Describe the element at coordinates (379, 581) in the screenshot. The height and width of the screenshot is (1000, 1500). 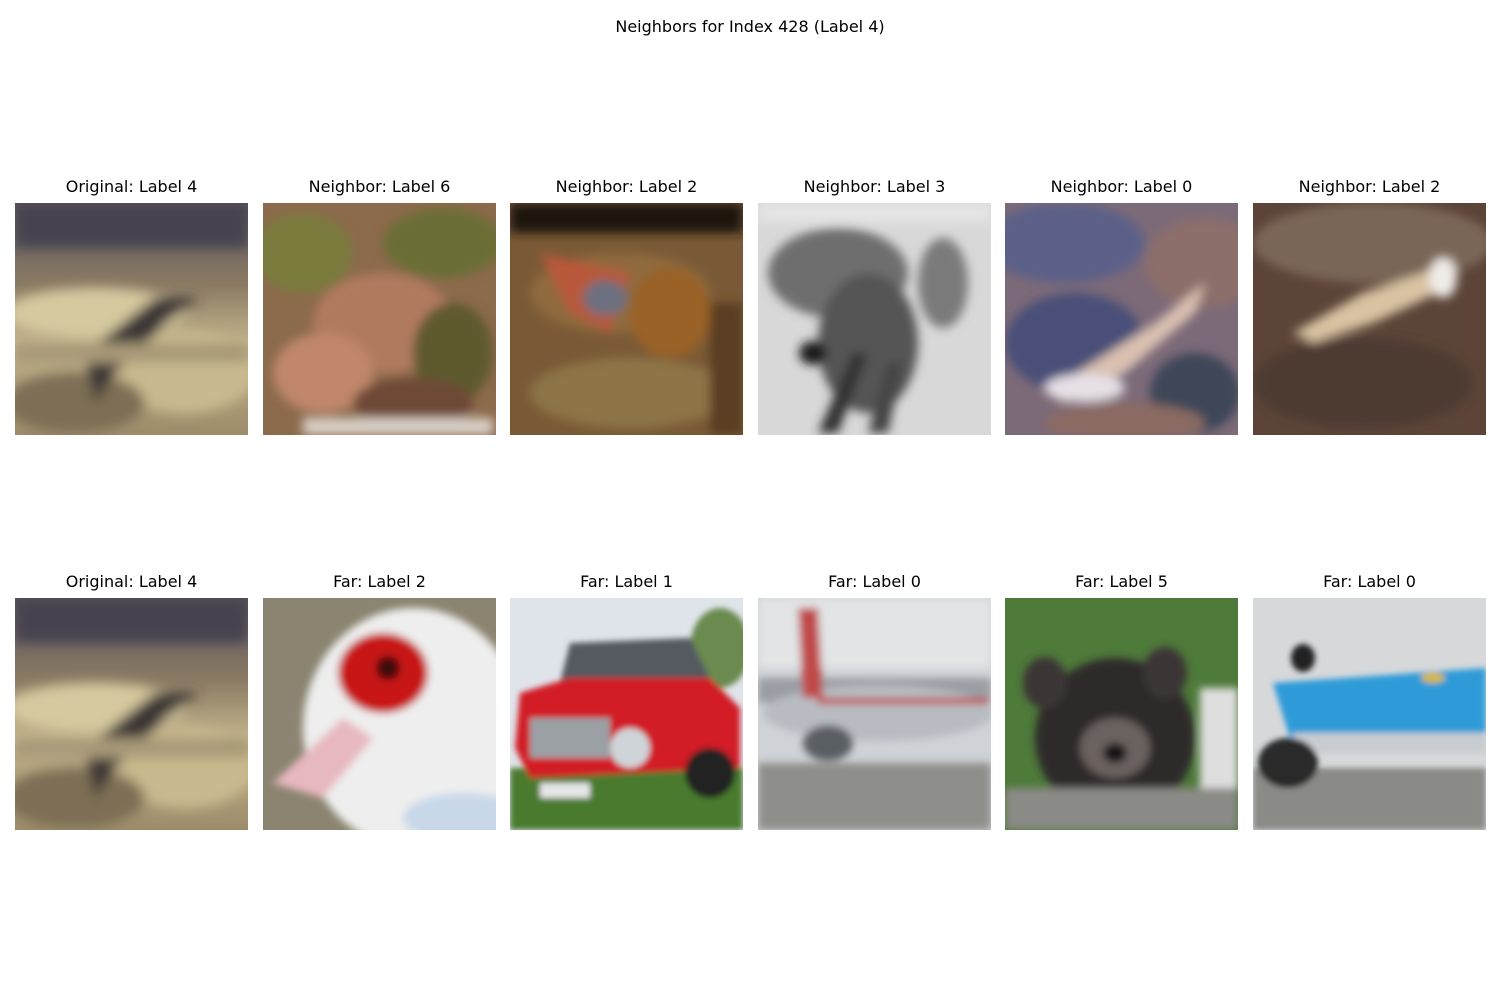
I see `panel-title: Far: Label 2` at that location.